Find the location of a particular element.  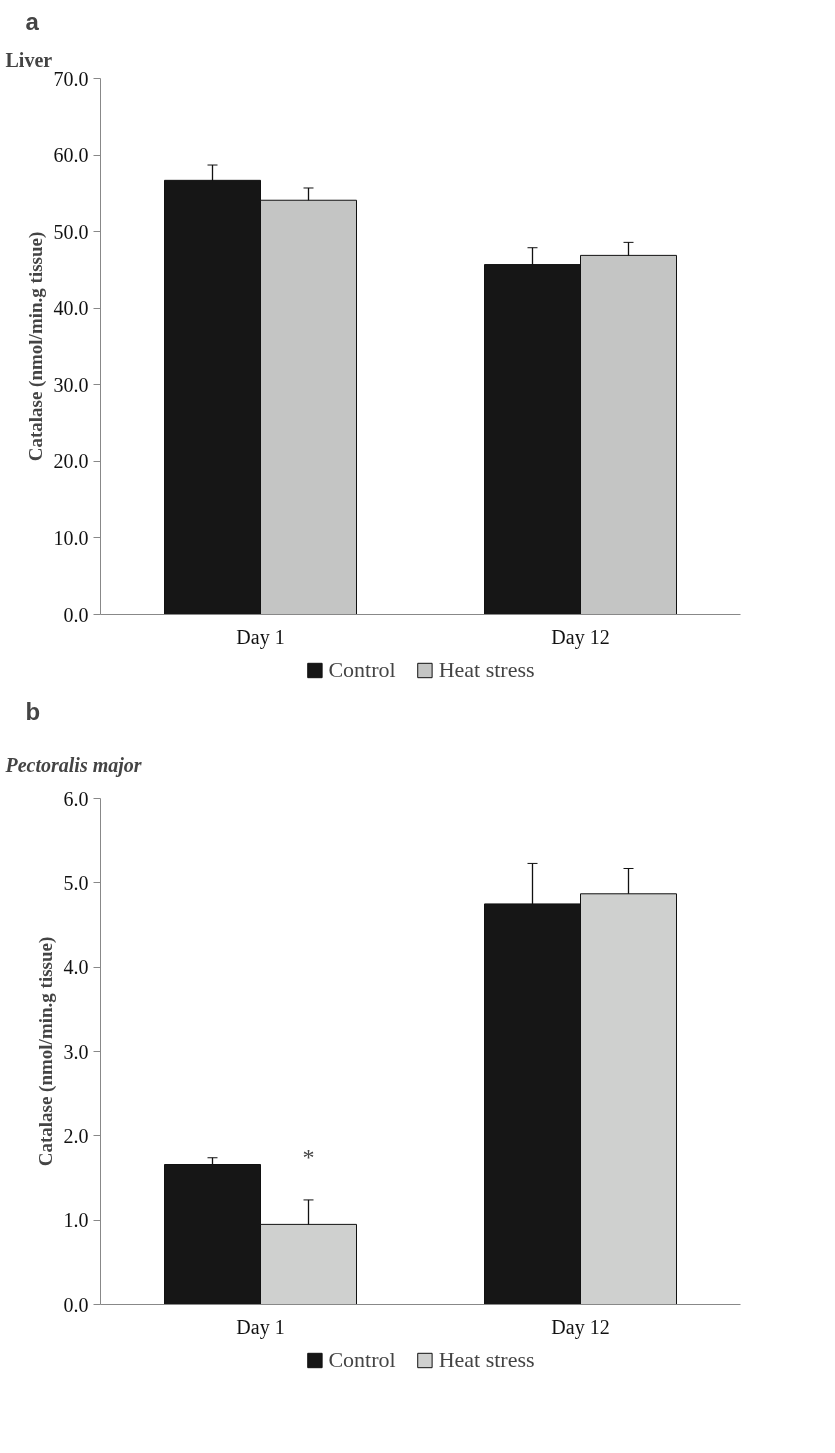

chart-title: b is located at coordinates (33, 711).